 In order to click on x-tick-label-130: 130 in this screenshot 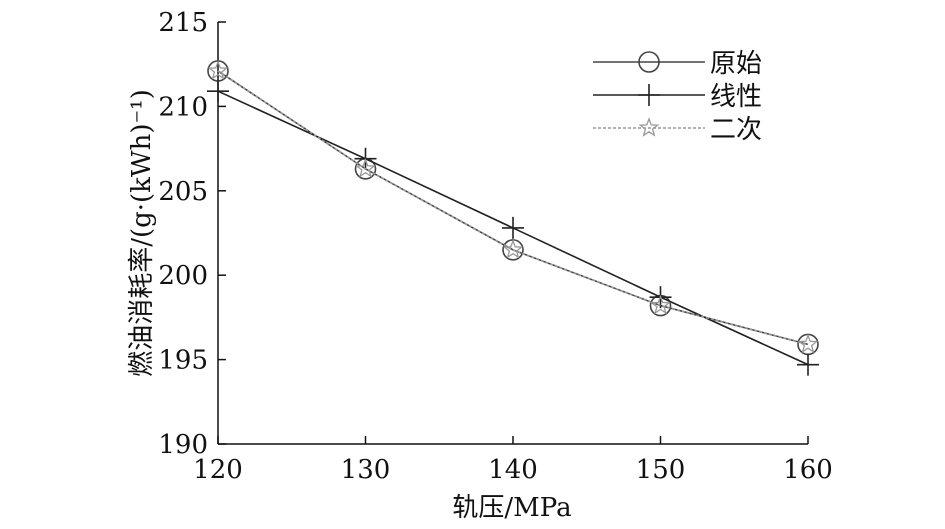, I will do `click(366, 470)`.